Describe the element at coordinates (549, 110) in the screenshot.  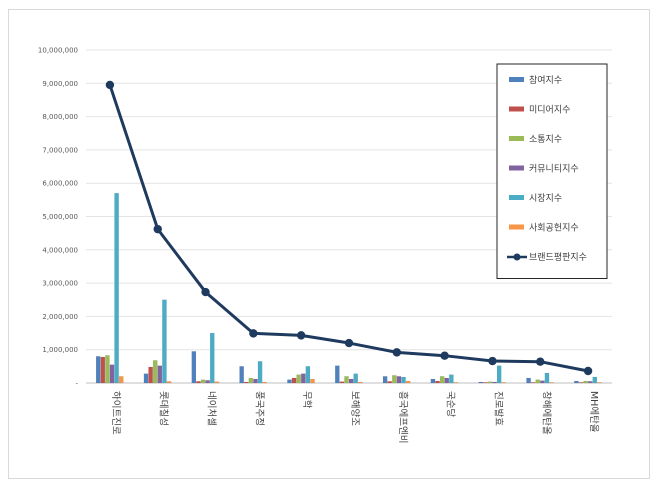
I see `legend-label: 미디어지수` at that location.